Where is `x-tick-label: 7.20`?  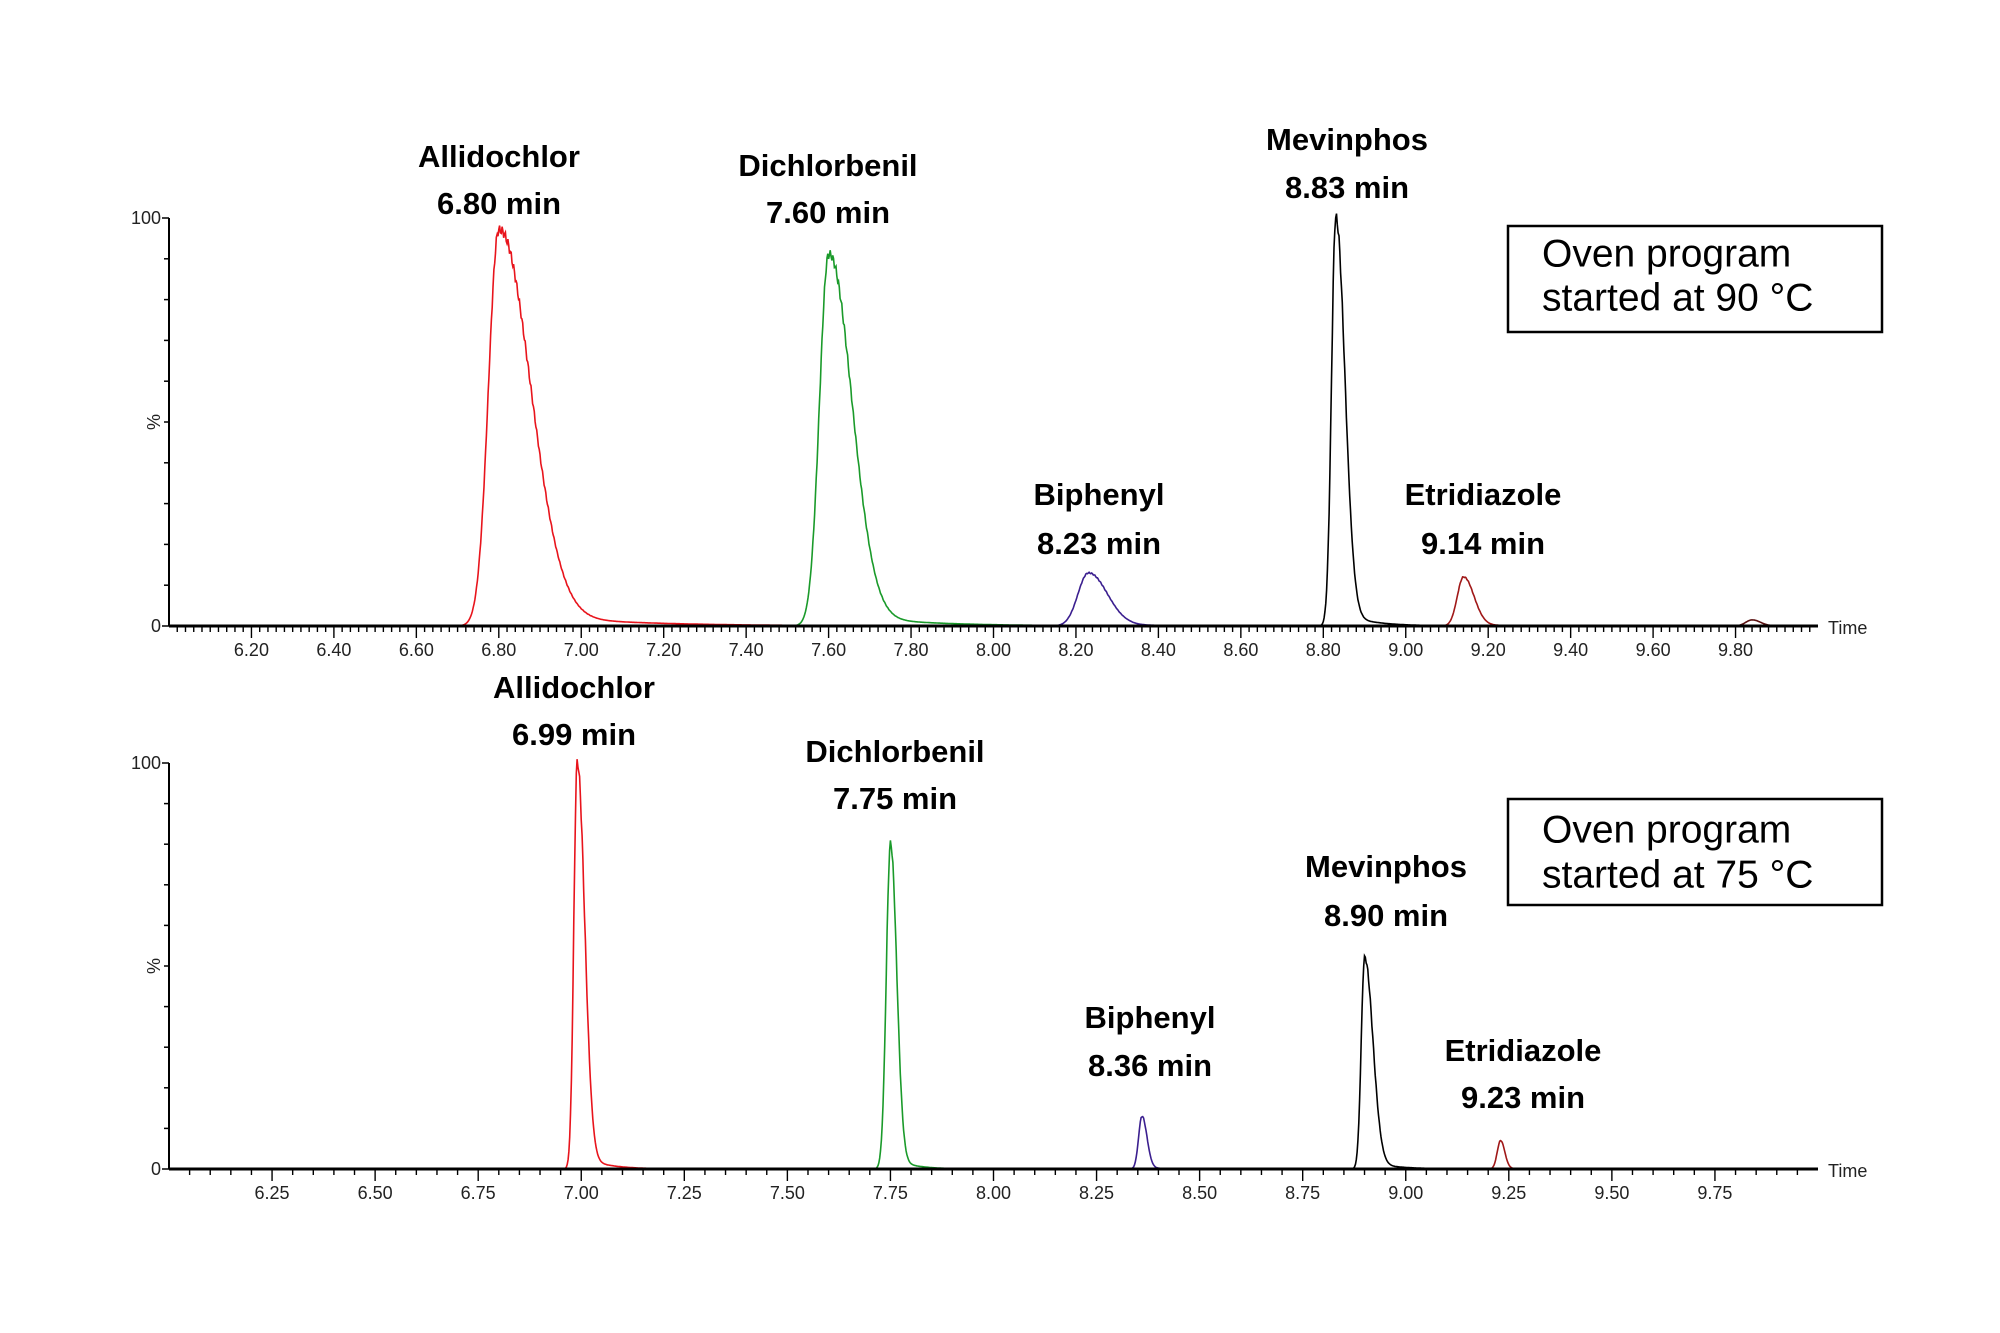 x-tick-label: 7.20 is located at coordinates (663, 650).